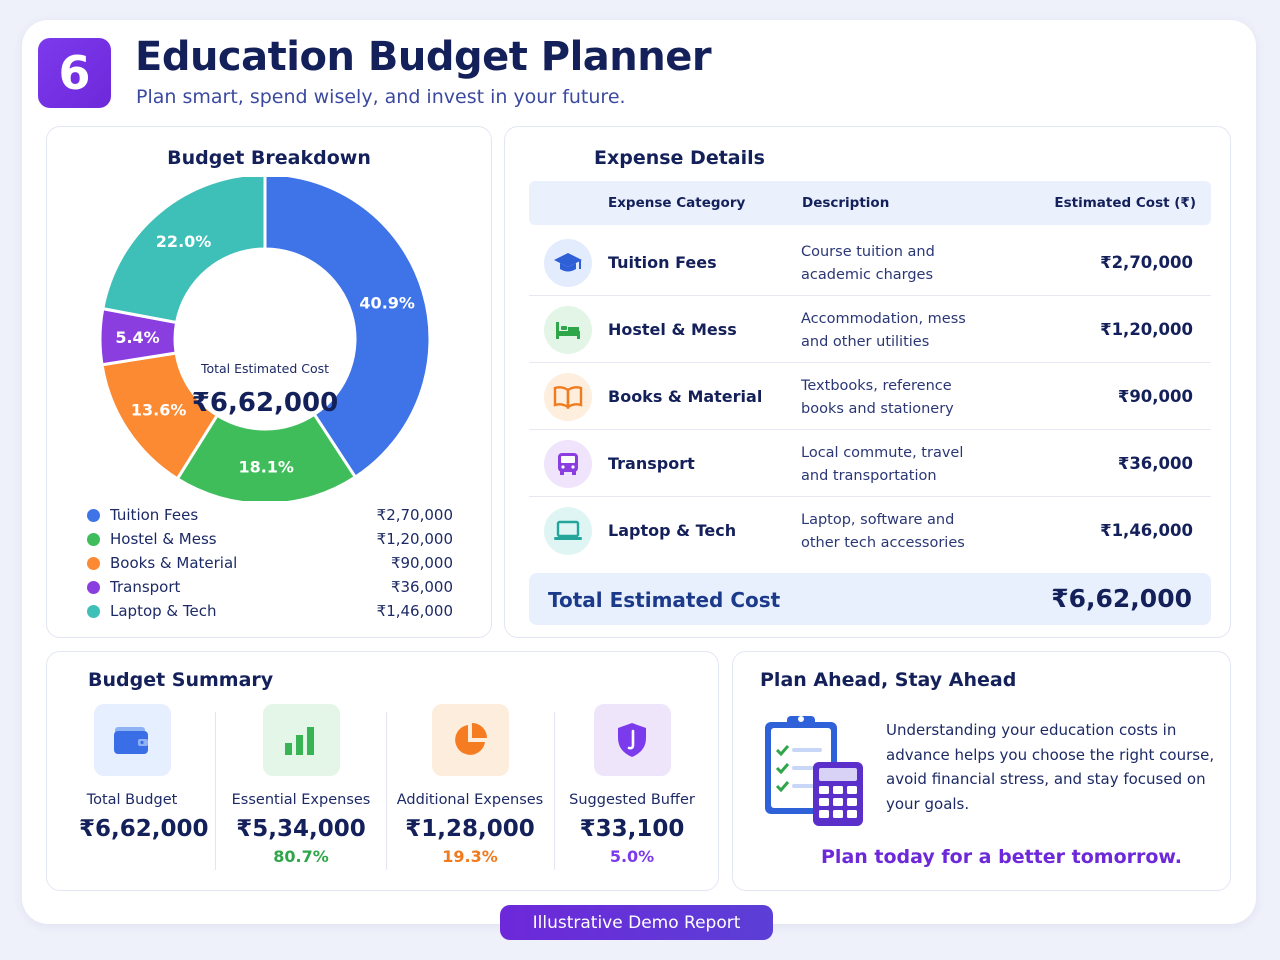 This screenshot has height=960, width=1280. Describe the element at coordinates (882, 464) in the screenshot. I see `row-description: Local commute, travel and transportation` at that location.